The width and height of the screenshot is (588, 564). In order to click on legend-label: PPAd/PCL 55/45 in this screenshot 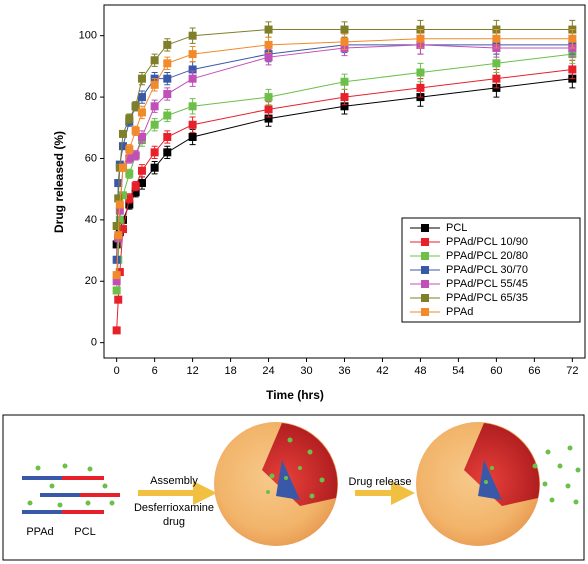, I will do `click(487, 284)`.